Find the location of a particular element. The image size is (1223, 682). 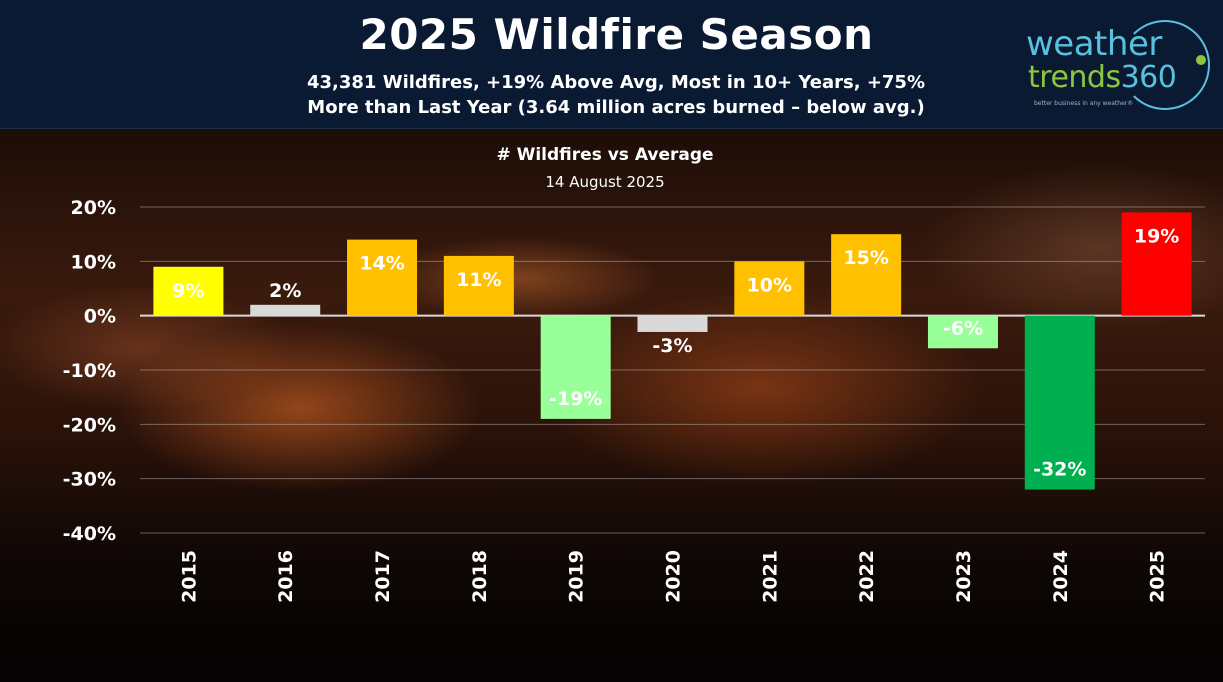

x-tick-label-2019: 2019 is located at coordinates (577, 576).